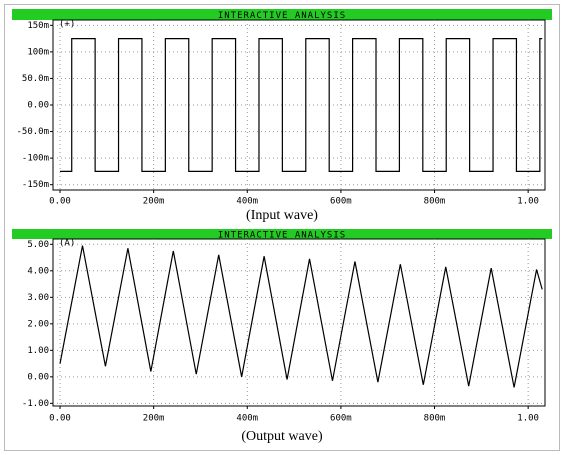 The image size is (564, 455). Describe the element at coordinates (38, 298) in the screenshot. I see `y-tick-label: 3.00` at that location.